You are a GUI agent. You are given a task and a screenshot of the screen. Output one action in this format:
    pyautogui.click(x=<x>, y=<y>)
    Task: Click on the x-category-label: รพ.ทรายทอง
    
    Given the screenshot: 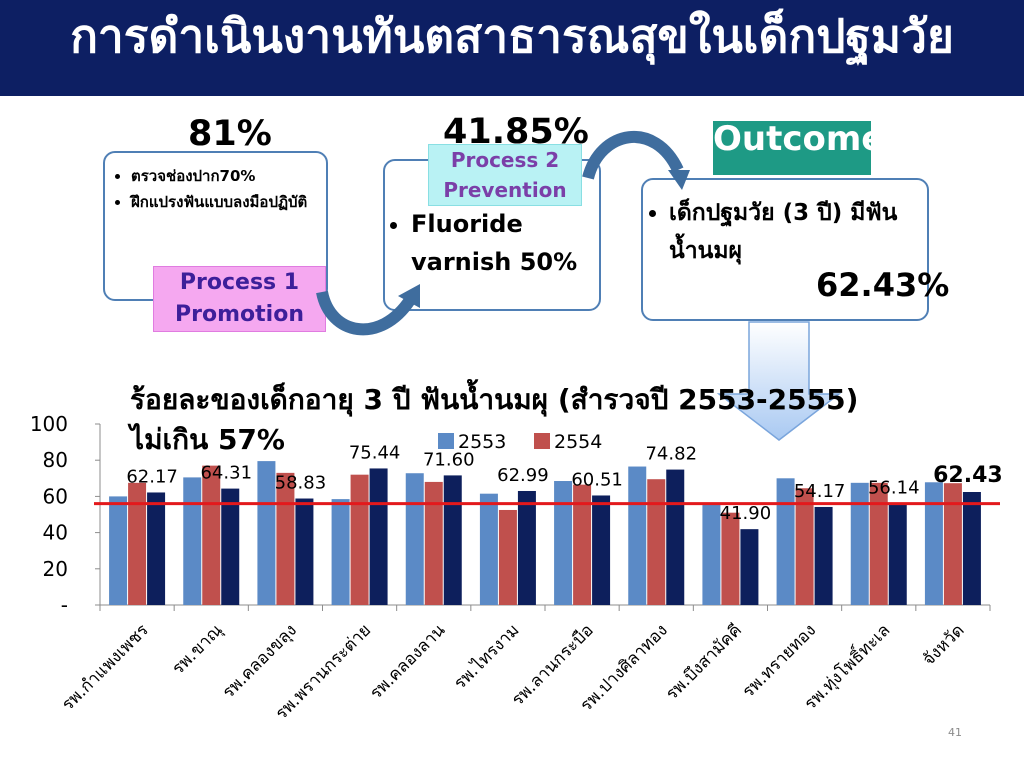 What is the action you would take?
    pyautogui.click(x=780, y=661)
    